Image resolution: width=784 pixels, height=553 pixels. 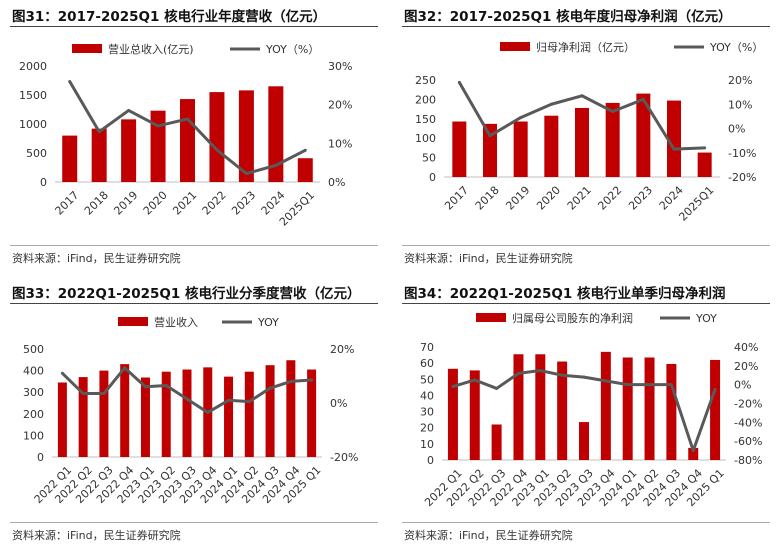 What do you see at coordinates (33, 371) in the screenshot?
I see `y-left-tick-label: 400` at bounding box center [33, 371].